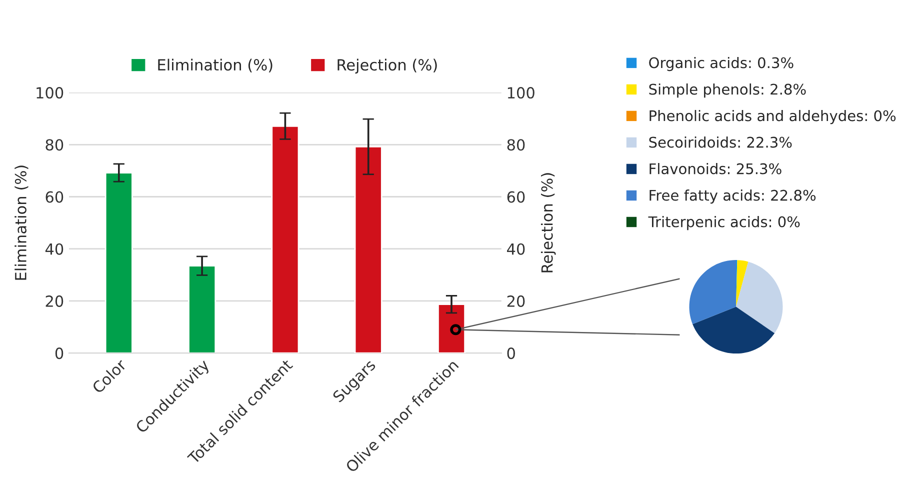  Describe the element at coordinates (516, 301) in the screenshot. I see `y2-tick-label: 20` at that location.